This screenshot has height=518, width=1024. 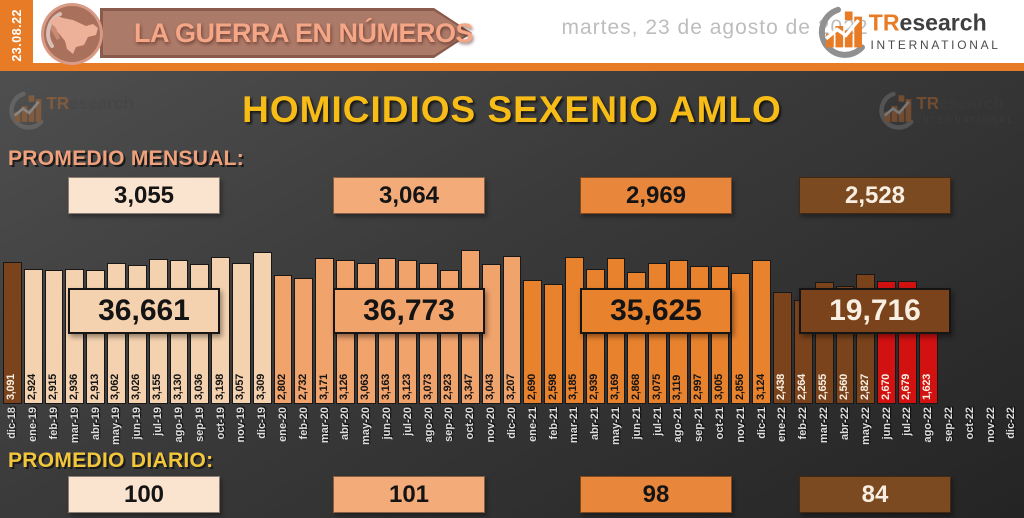 What do you see at coordinates (304, 341) in the screenshot?
I see `bar-feb-20: 2,732` at bounding box center [304, 341].